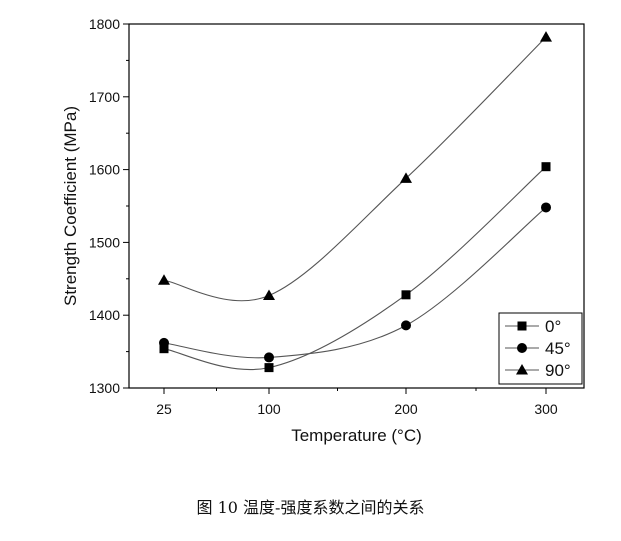 Image resolution: width=621 pixels, height=541 pixels. Describe the element at coordinates (558, 370) in the screenshot. I see `legend-label: 90°` at that location.